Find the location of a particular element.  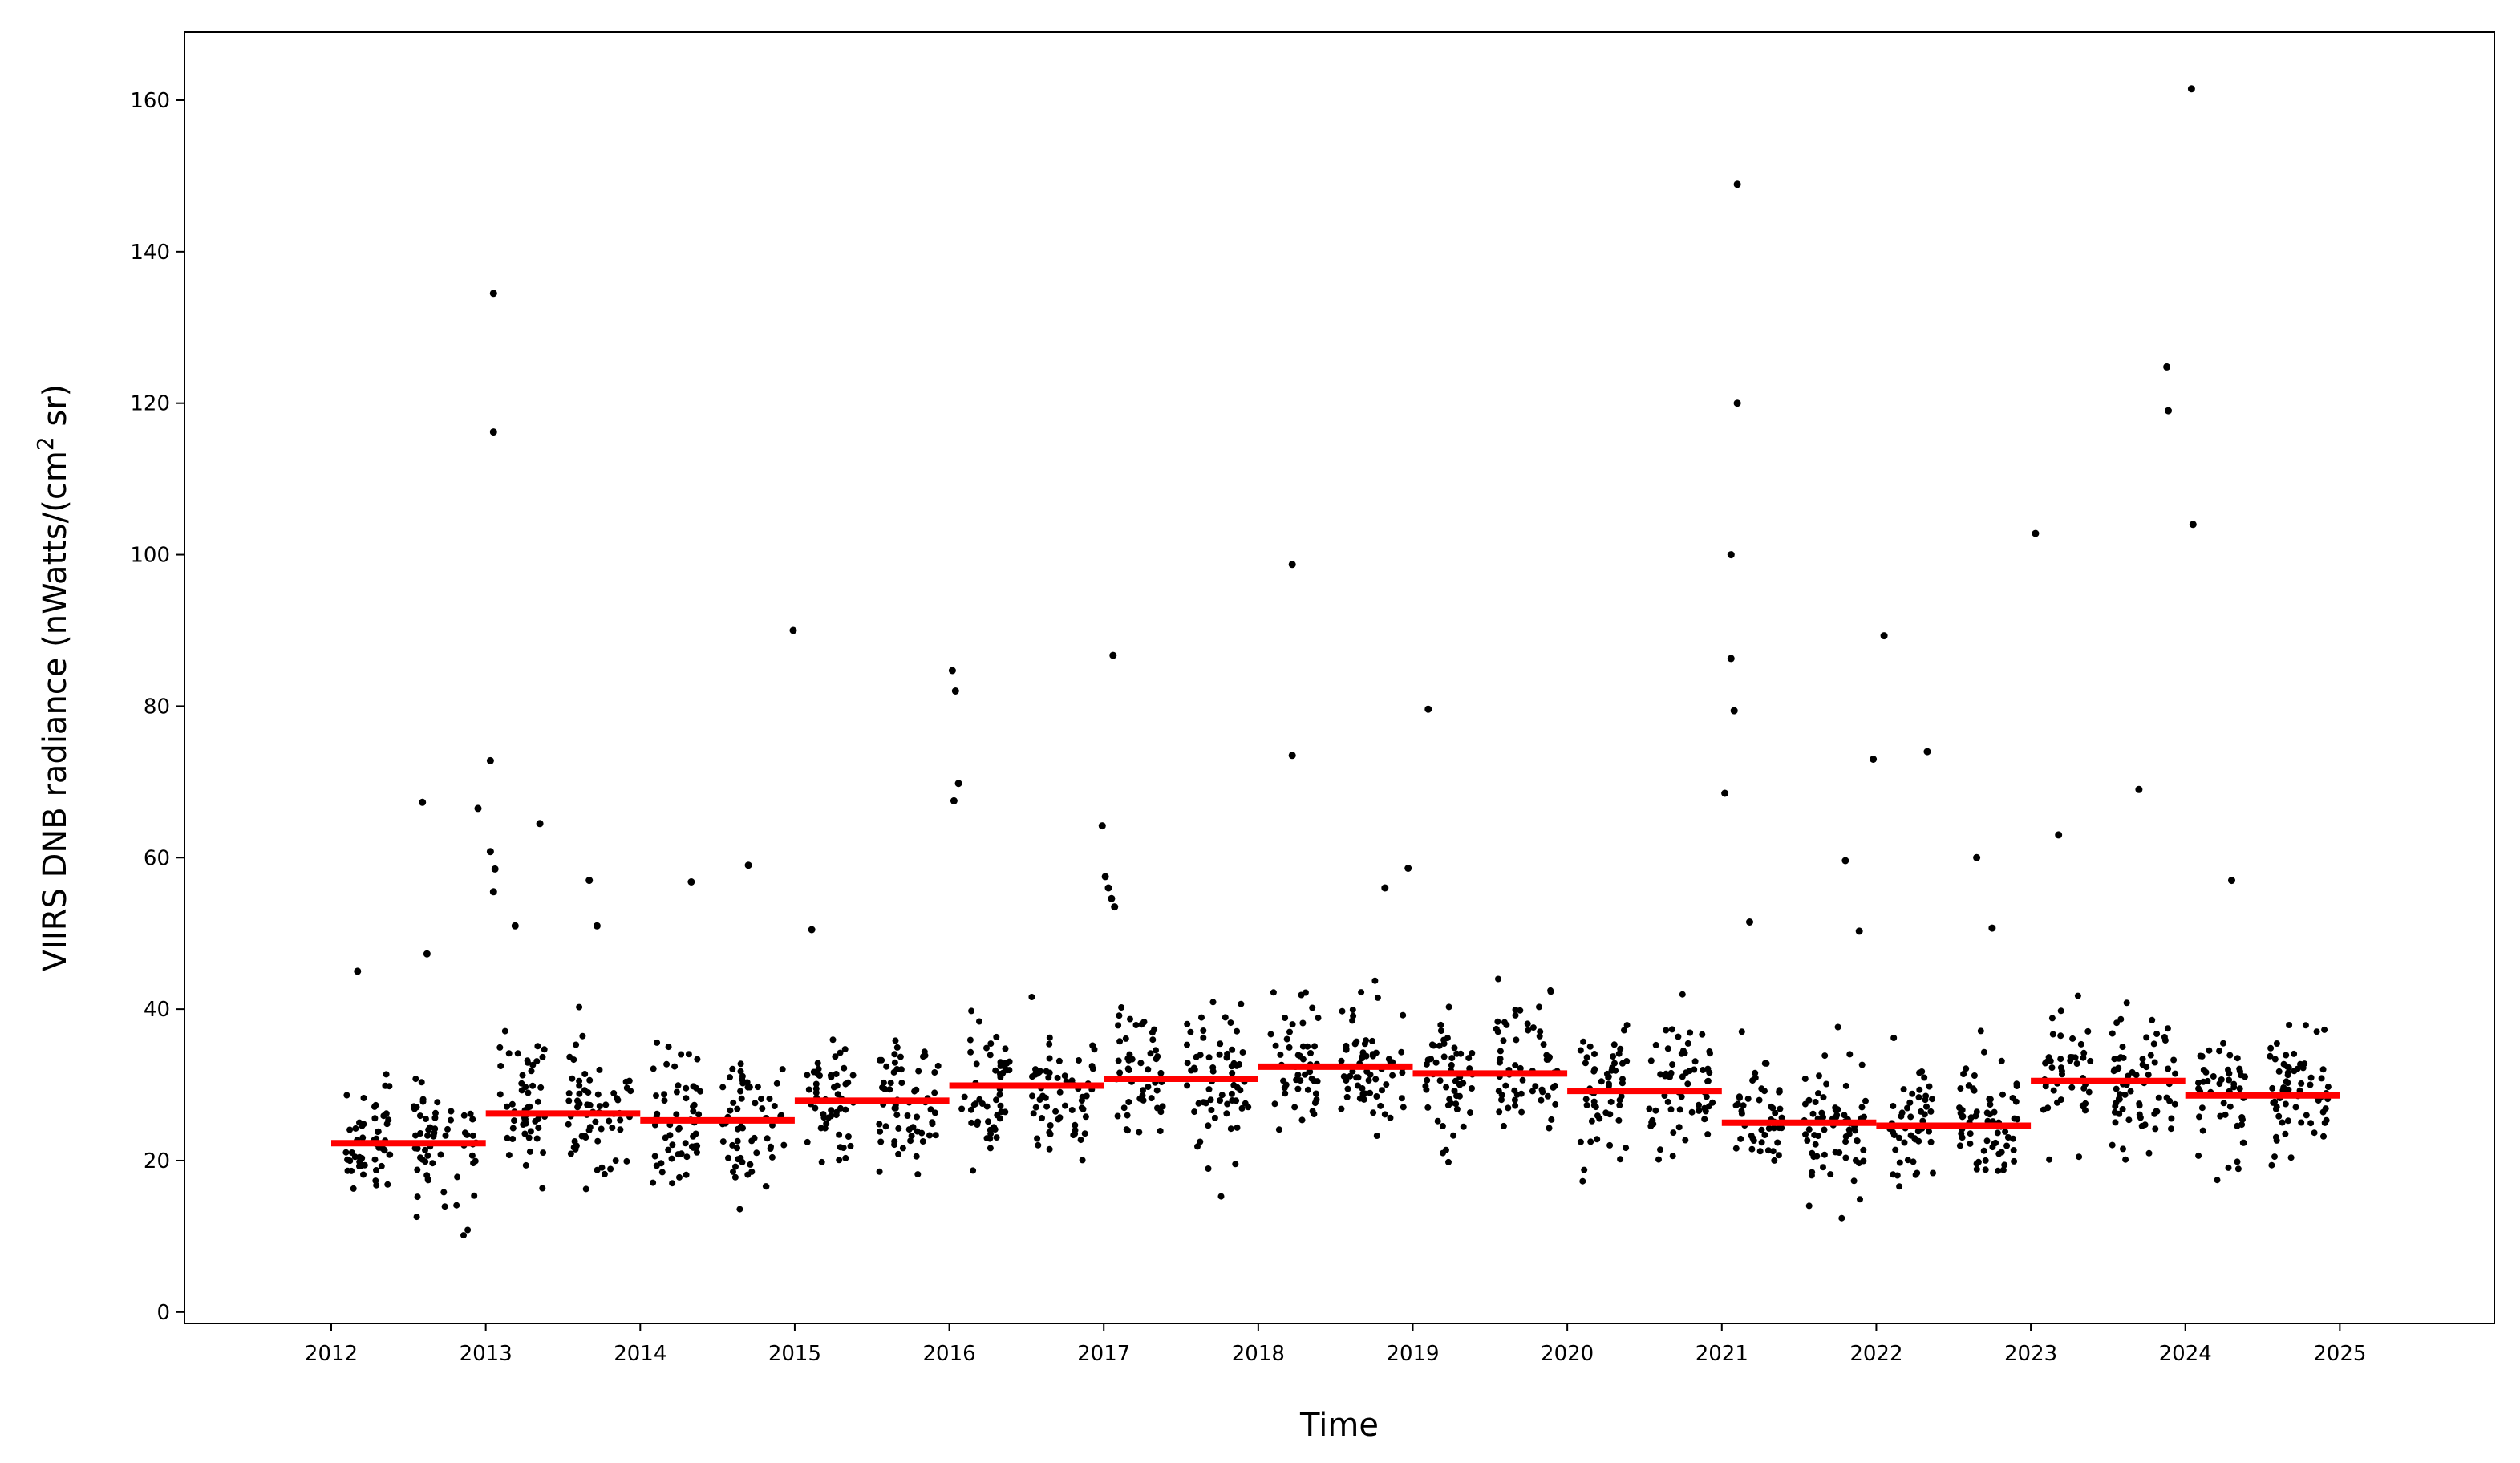

x-tick-label: 2012 is located at coordinates (331, 1354).